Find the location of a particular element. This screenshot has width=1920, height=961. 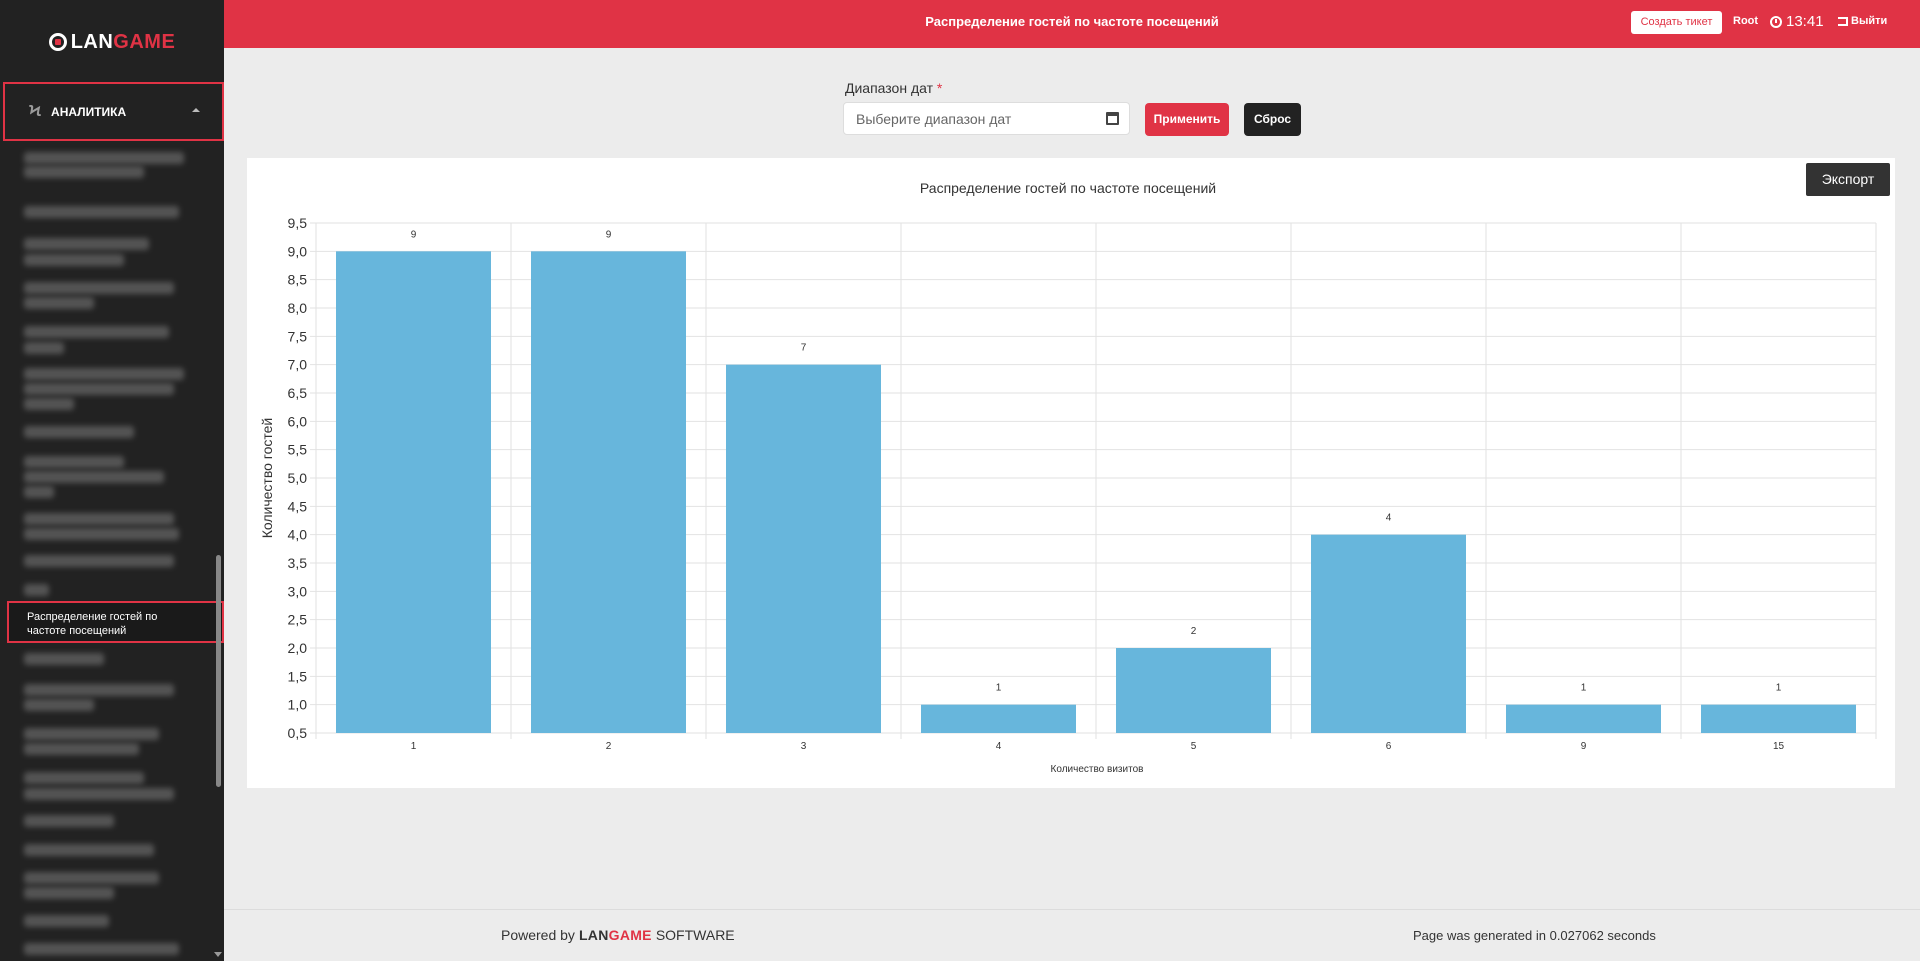

export-button: Экспорт is located at coordinates (1848, 179).